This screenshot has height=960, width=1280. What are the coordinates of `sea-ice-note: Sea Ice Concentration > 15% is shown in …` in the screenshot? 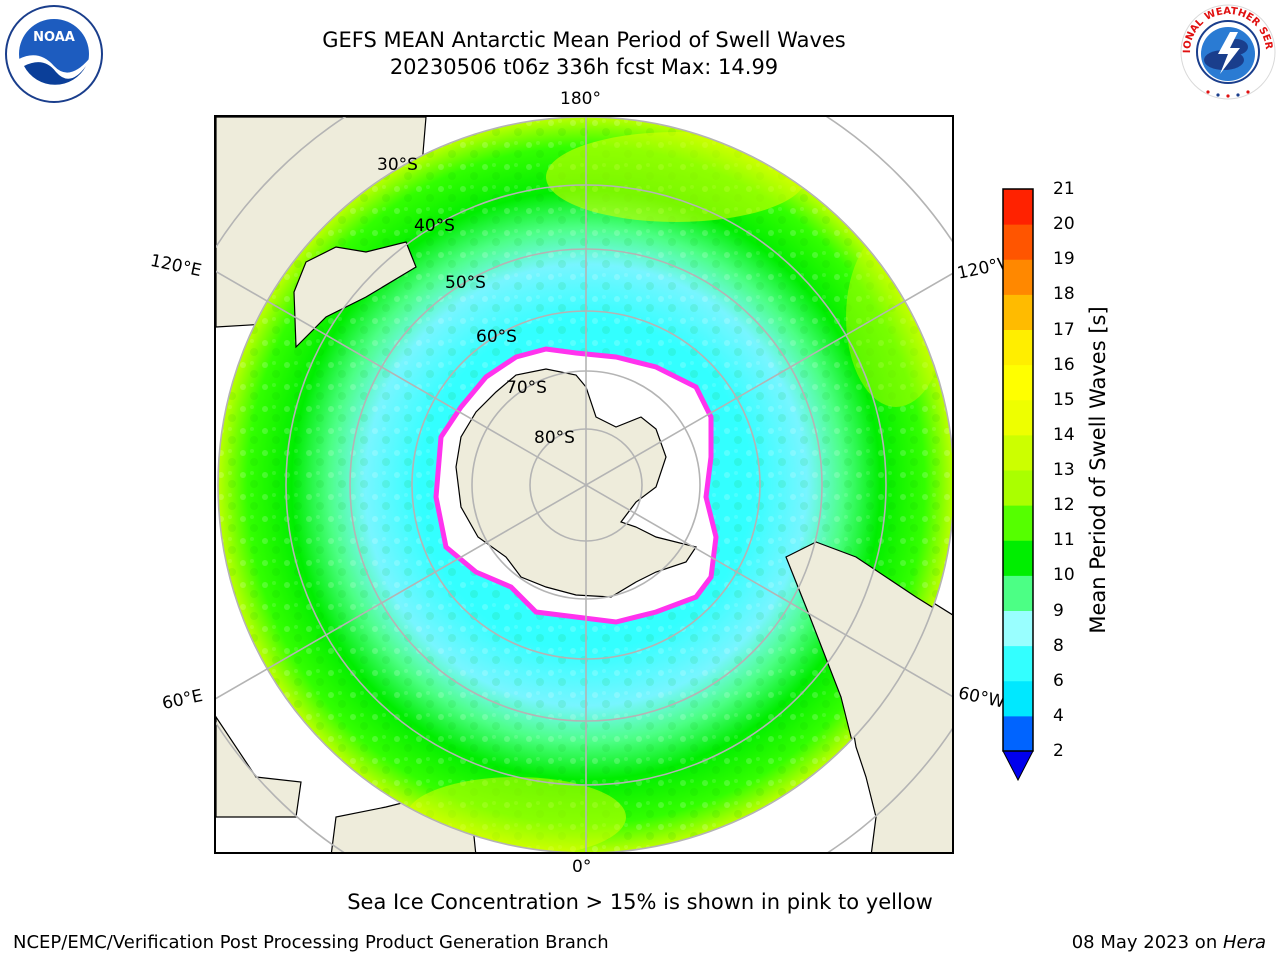 It's located at (640, 902).